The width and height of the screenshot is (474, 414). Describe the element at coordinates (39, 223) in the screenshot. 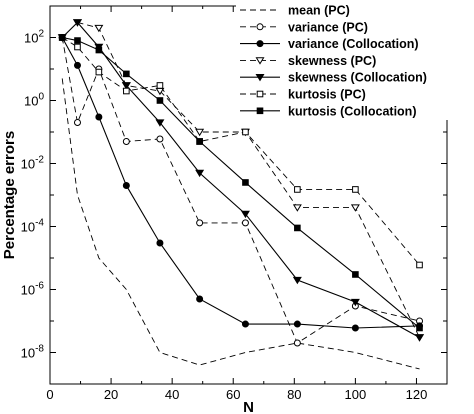

I see `y-tick-exponent: -4` at that location.